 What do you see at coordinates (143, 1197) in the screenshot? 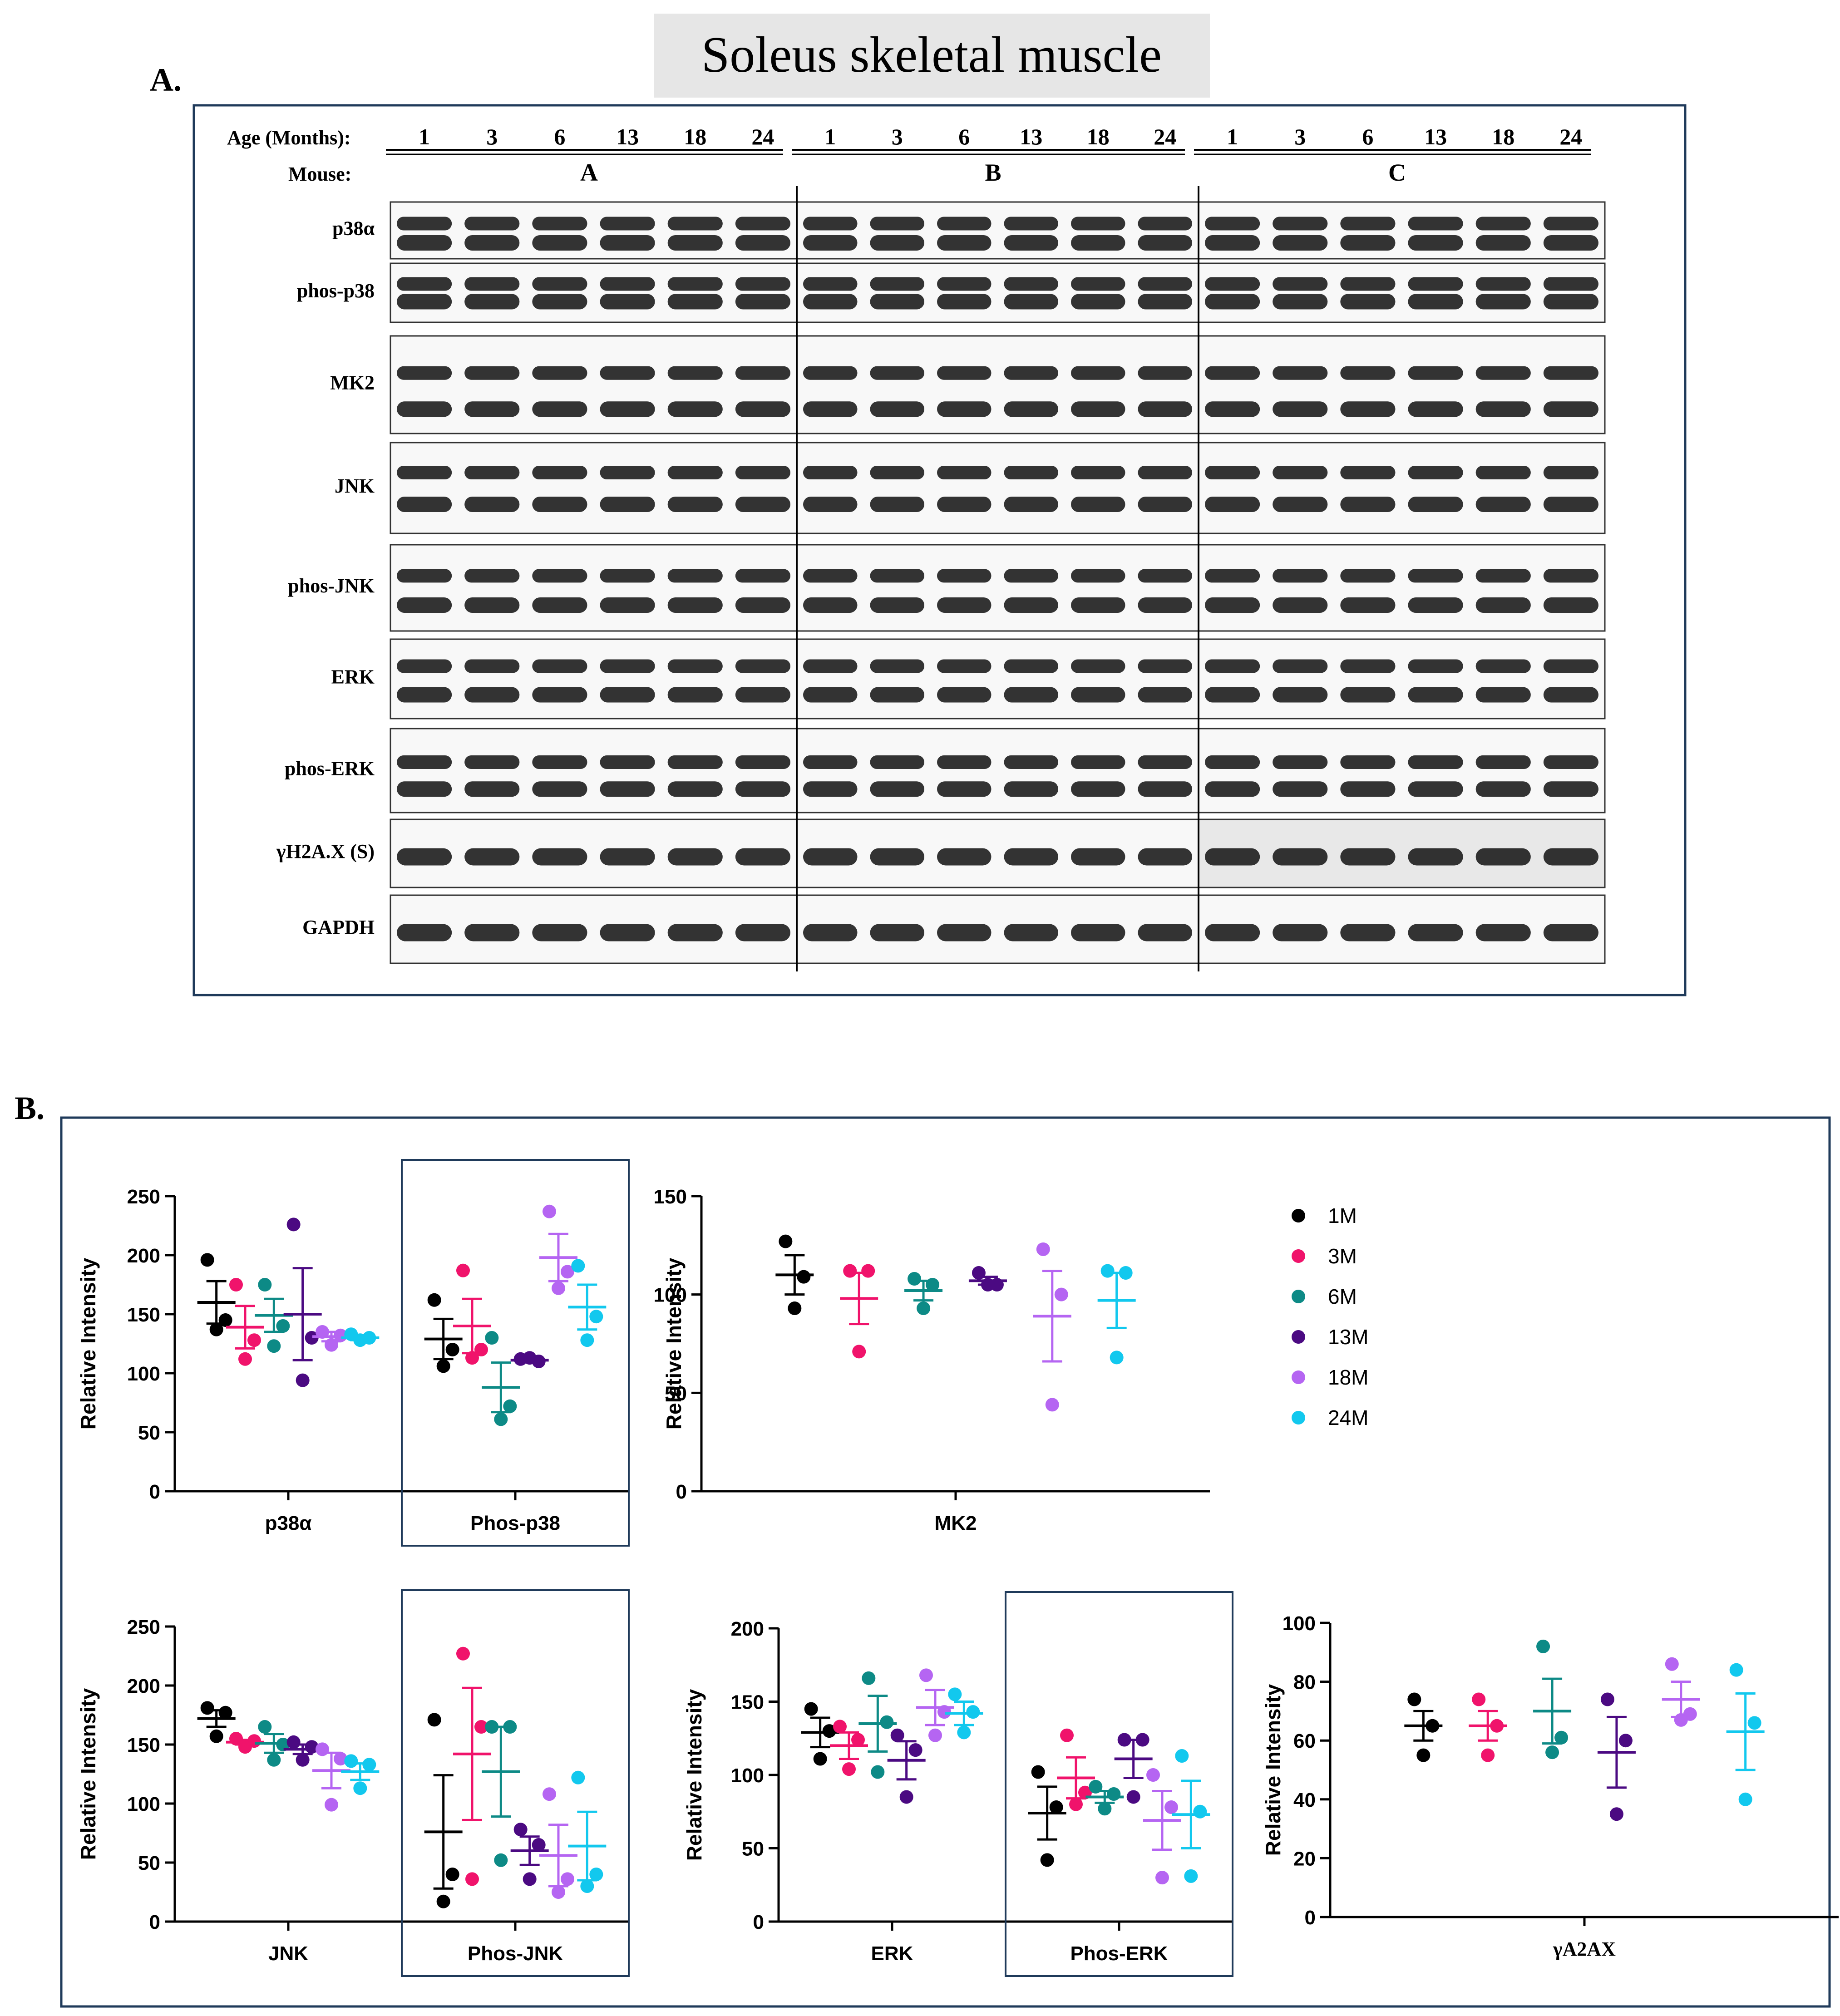
I see `y-tick-label: 250` at bounding box center [143, 1197].